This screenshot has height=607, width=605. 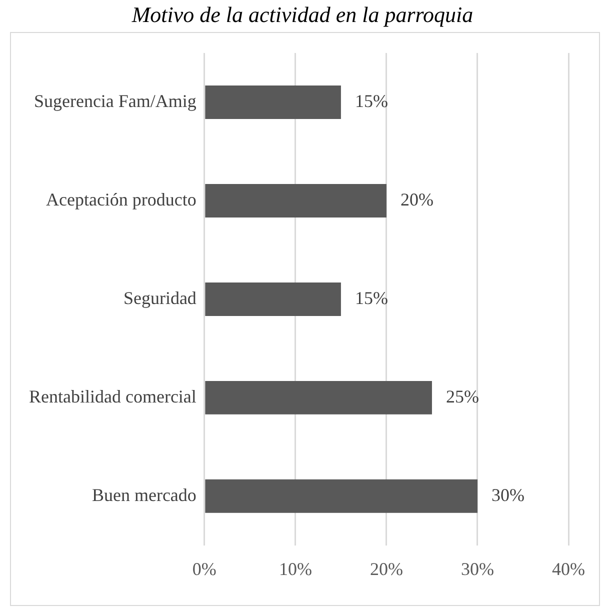 What do you see at coordinates (302, 15) in the screenshot?
I see `chart-title: Motivo de la actividad en la parroquia` at bounding box center [302, 15].